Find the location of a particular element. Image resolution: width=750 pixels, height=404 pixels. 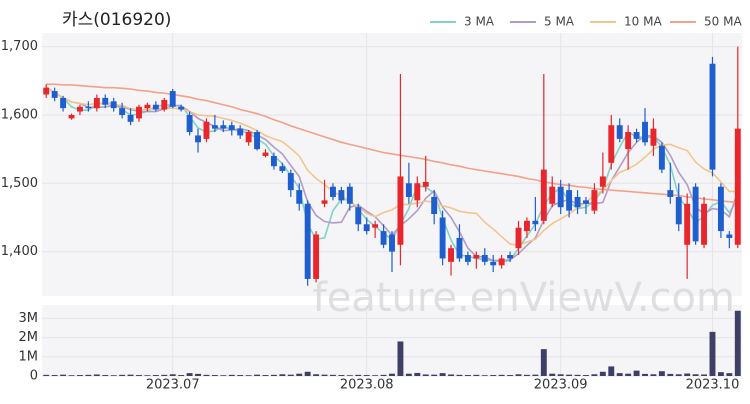

y-tick-label: 1,700 is located at coordinates (19, 46).